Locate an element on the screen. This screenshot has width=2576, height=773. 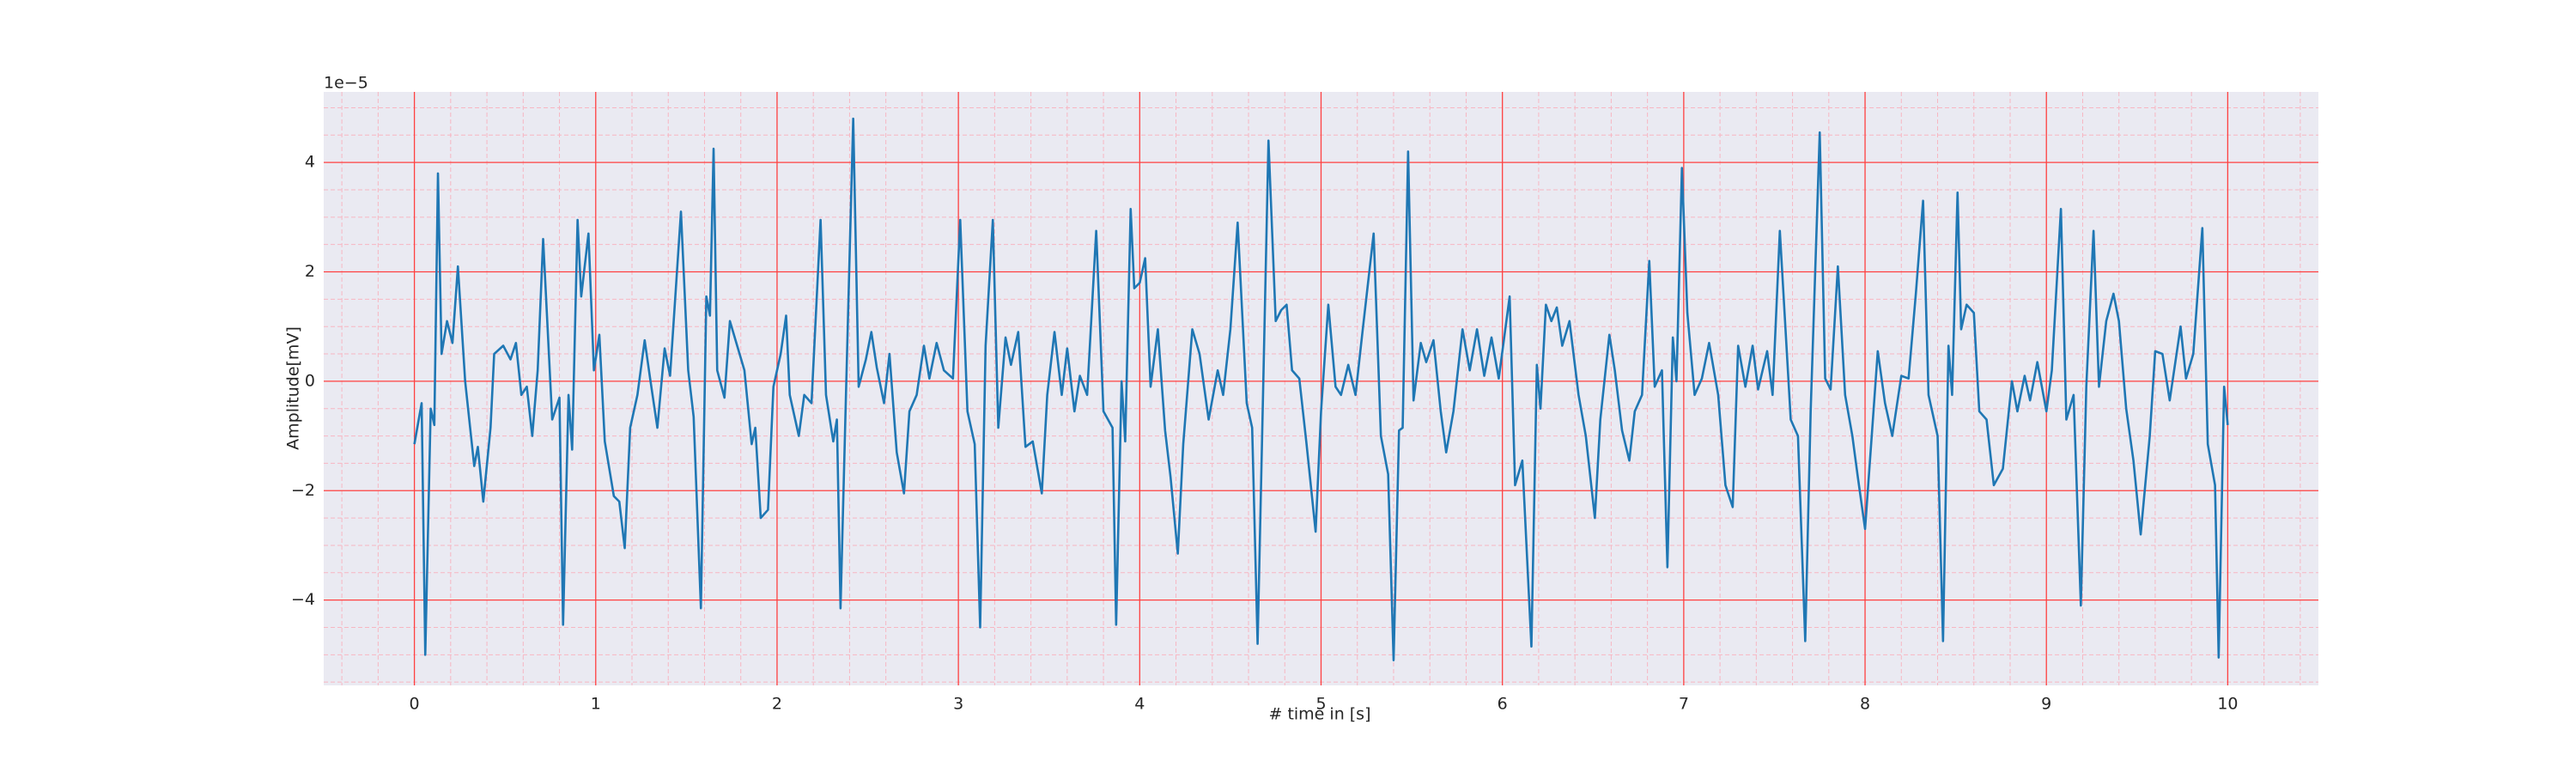
y-offset-text: 1e−5 is located at coordinates (346, 83).